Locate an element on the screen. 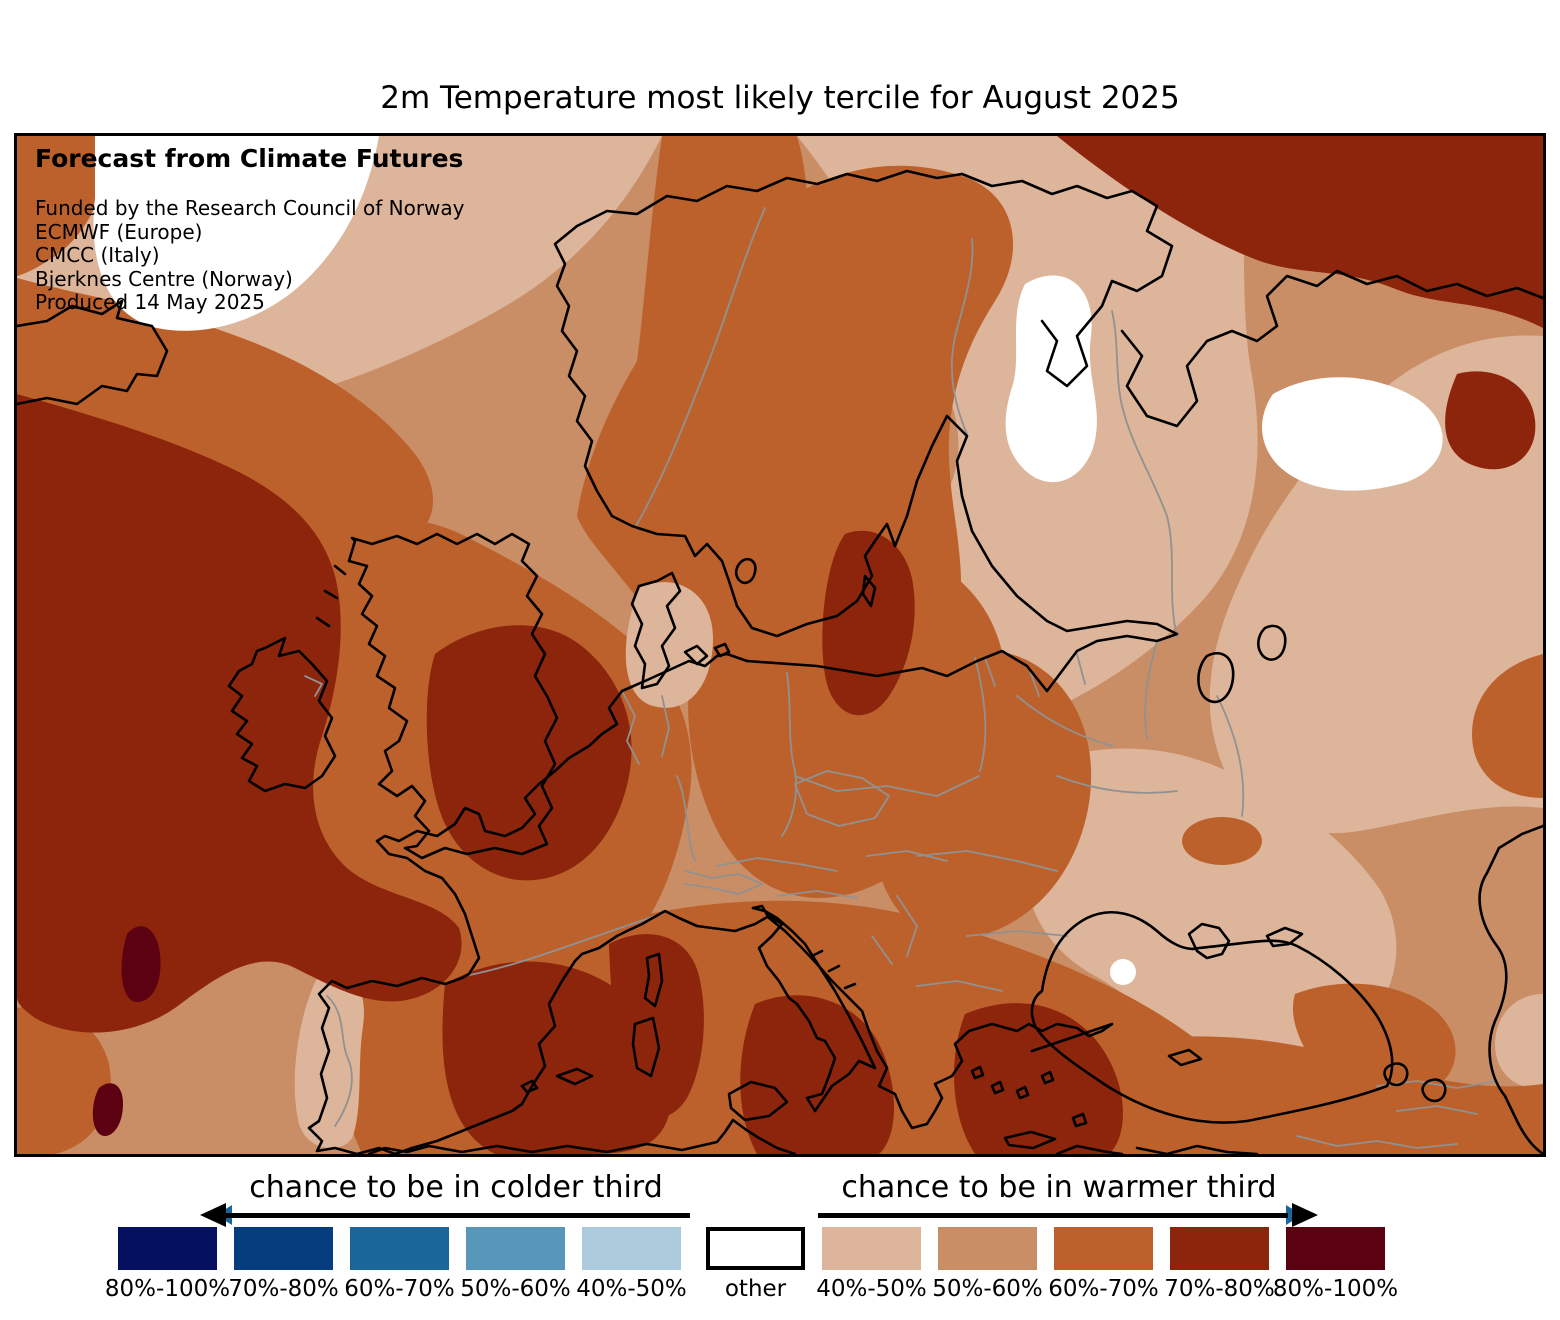  colder-bin-2-swatch is located at coordinates (399, 1248).